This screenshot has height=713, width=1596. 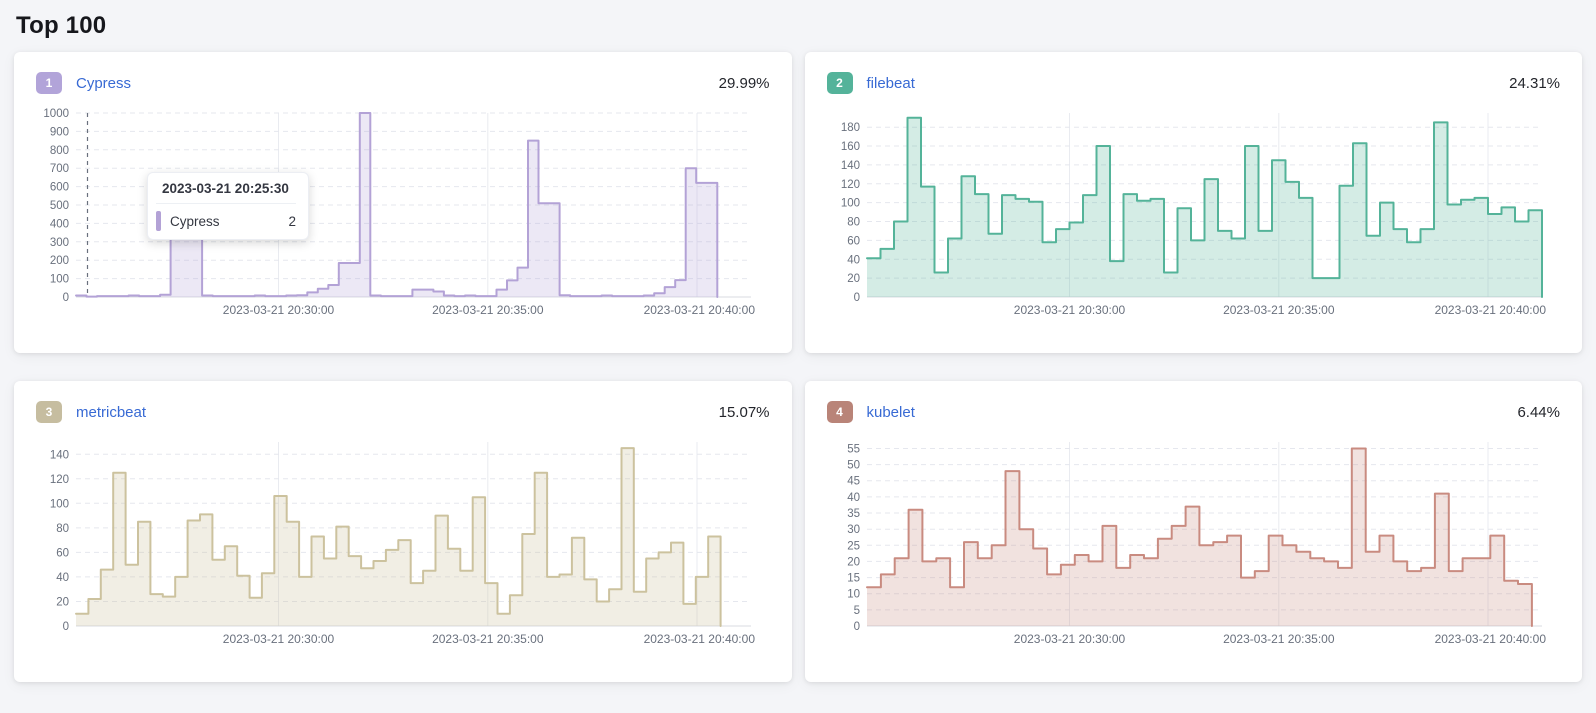 What do you see at coordinates (890, 83) in the screenshot?
I see `series-link-filebeat: filebeat` at bounding box center [890, 83].